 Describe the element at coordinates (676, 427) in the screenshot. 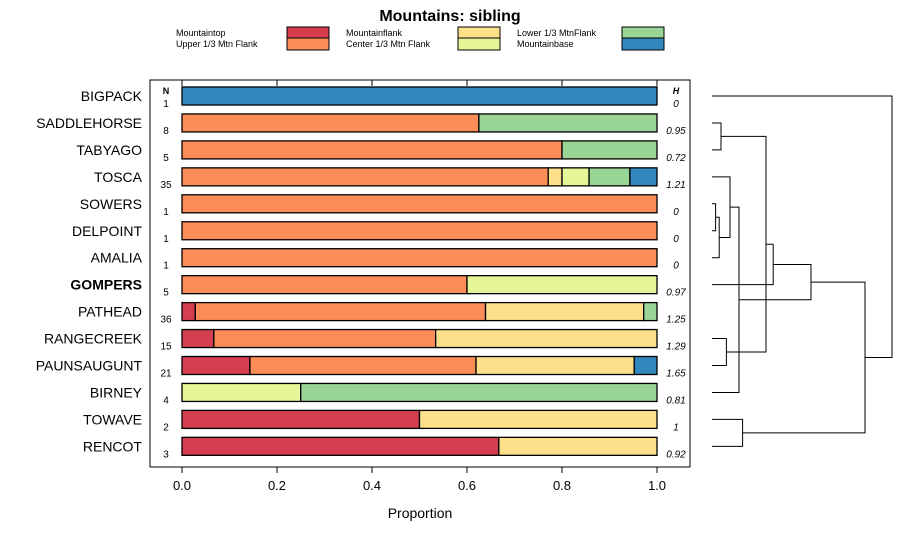

I see `row-h: 1` at that location.